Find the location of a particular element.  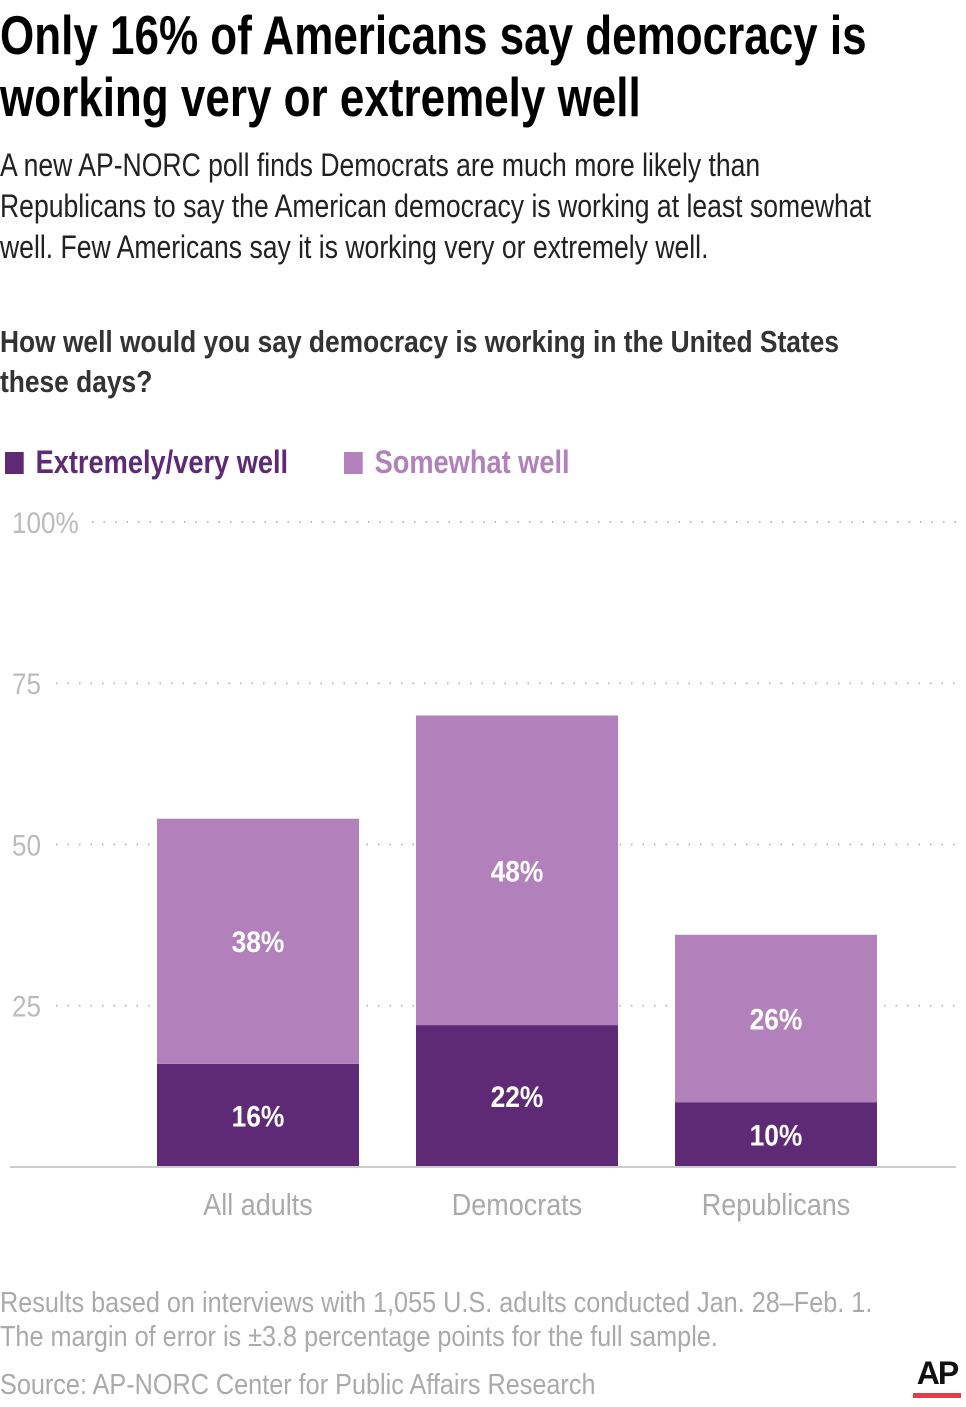

y-tick-label: 100% is located at coordinates (45, 522).